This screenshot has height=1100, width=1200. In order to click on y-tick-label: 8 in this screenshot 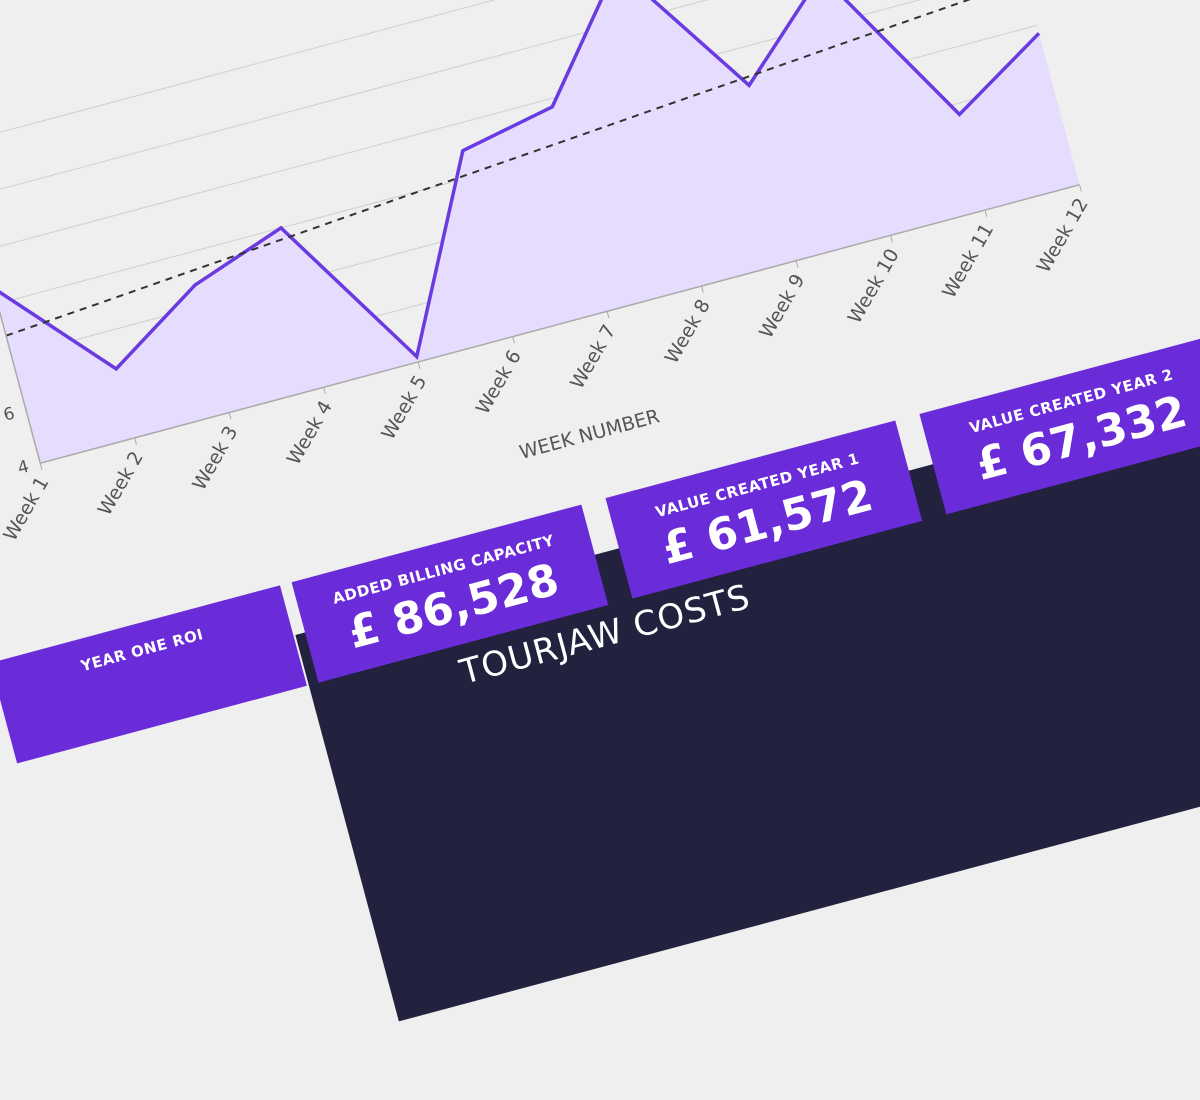, I will do `click(1, 361)`.